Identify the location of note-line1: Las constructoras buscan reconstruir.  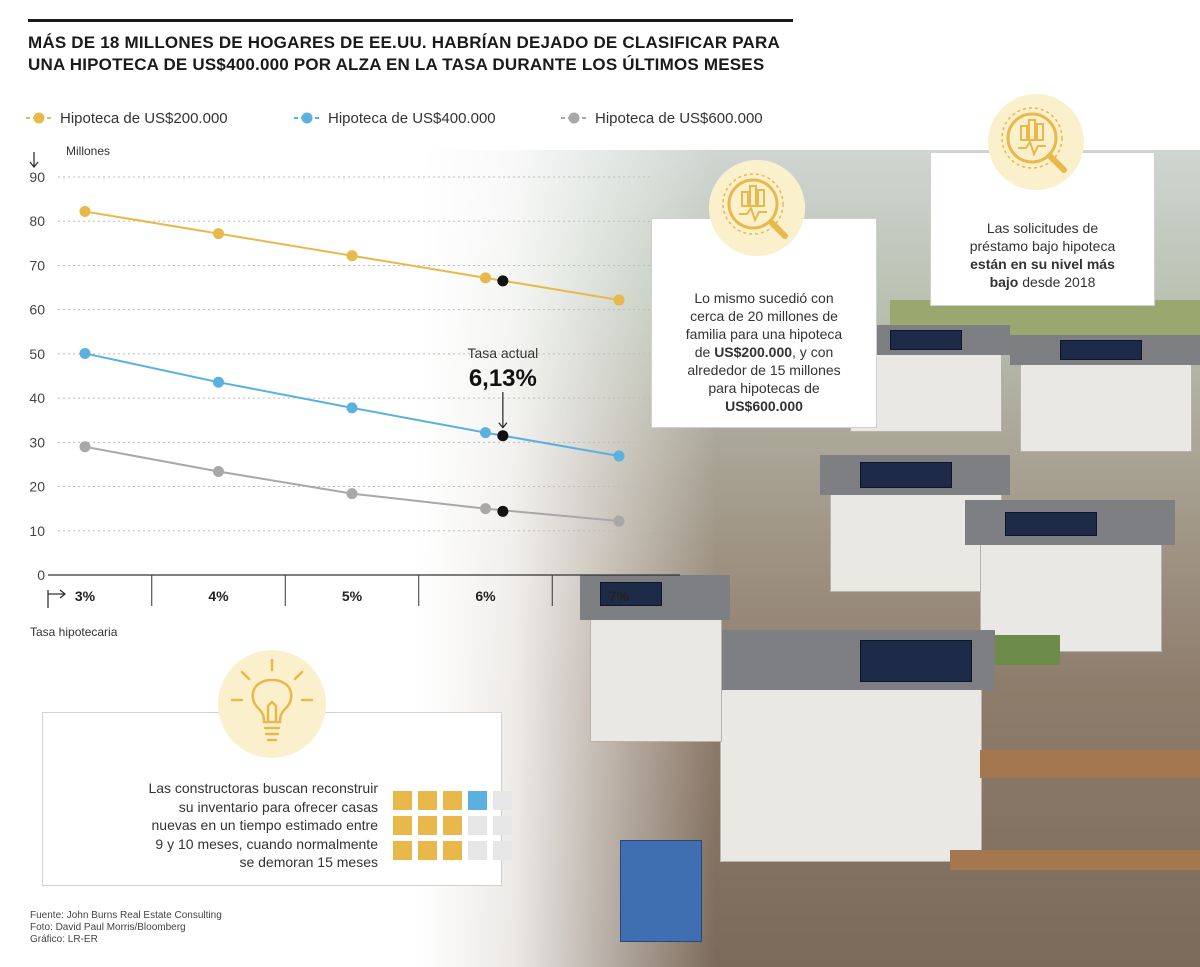
(263, 788).